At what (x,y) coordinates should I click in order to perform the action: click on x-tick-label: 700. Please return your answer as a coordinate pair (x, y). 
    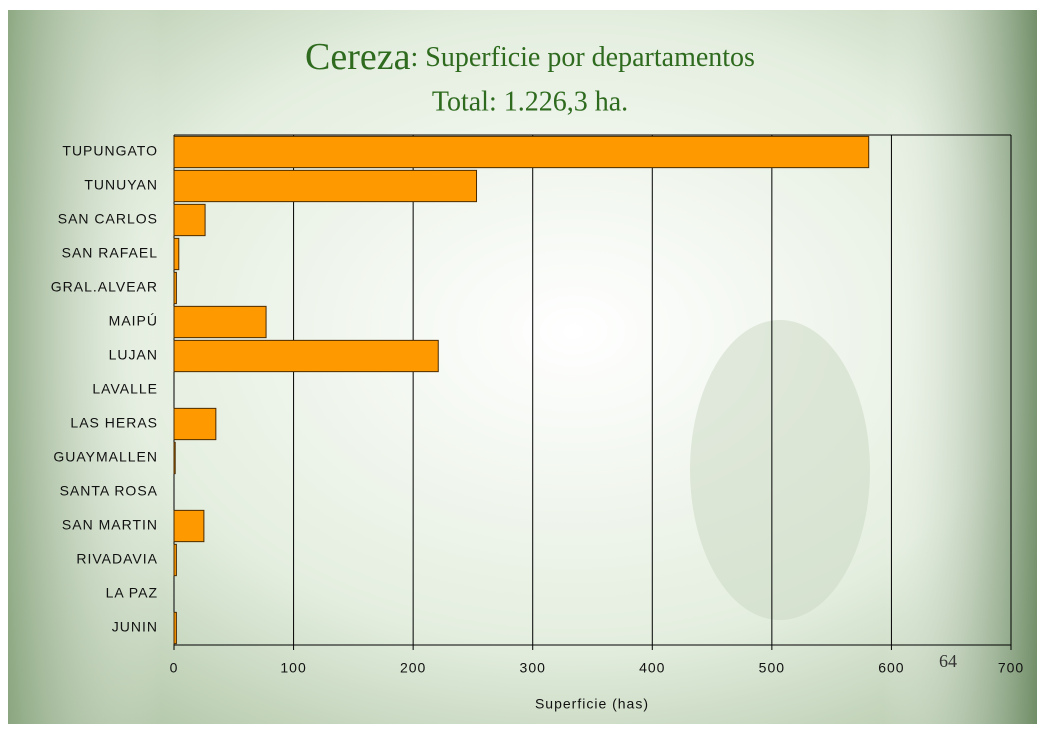
    Looking at the image, I should click on (1011, 668).